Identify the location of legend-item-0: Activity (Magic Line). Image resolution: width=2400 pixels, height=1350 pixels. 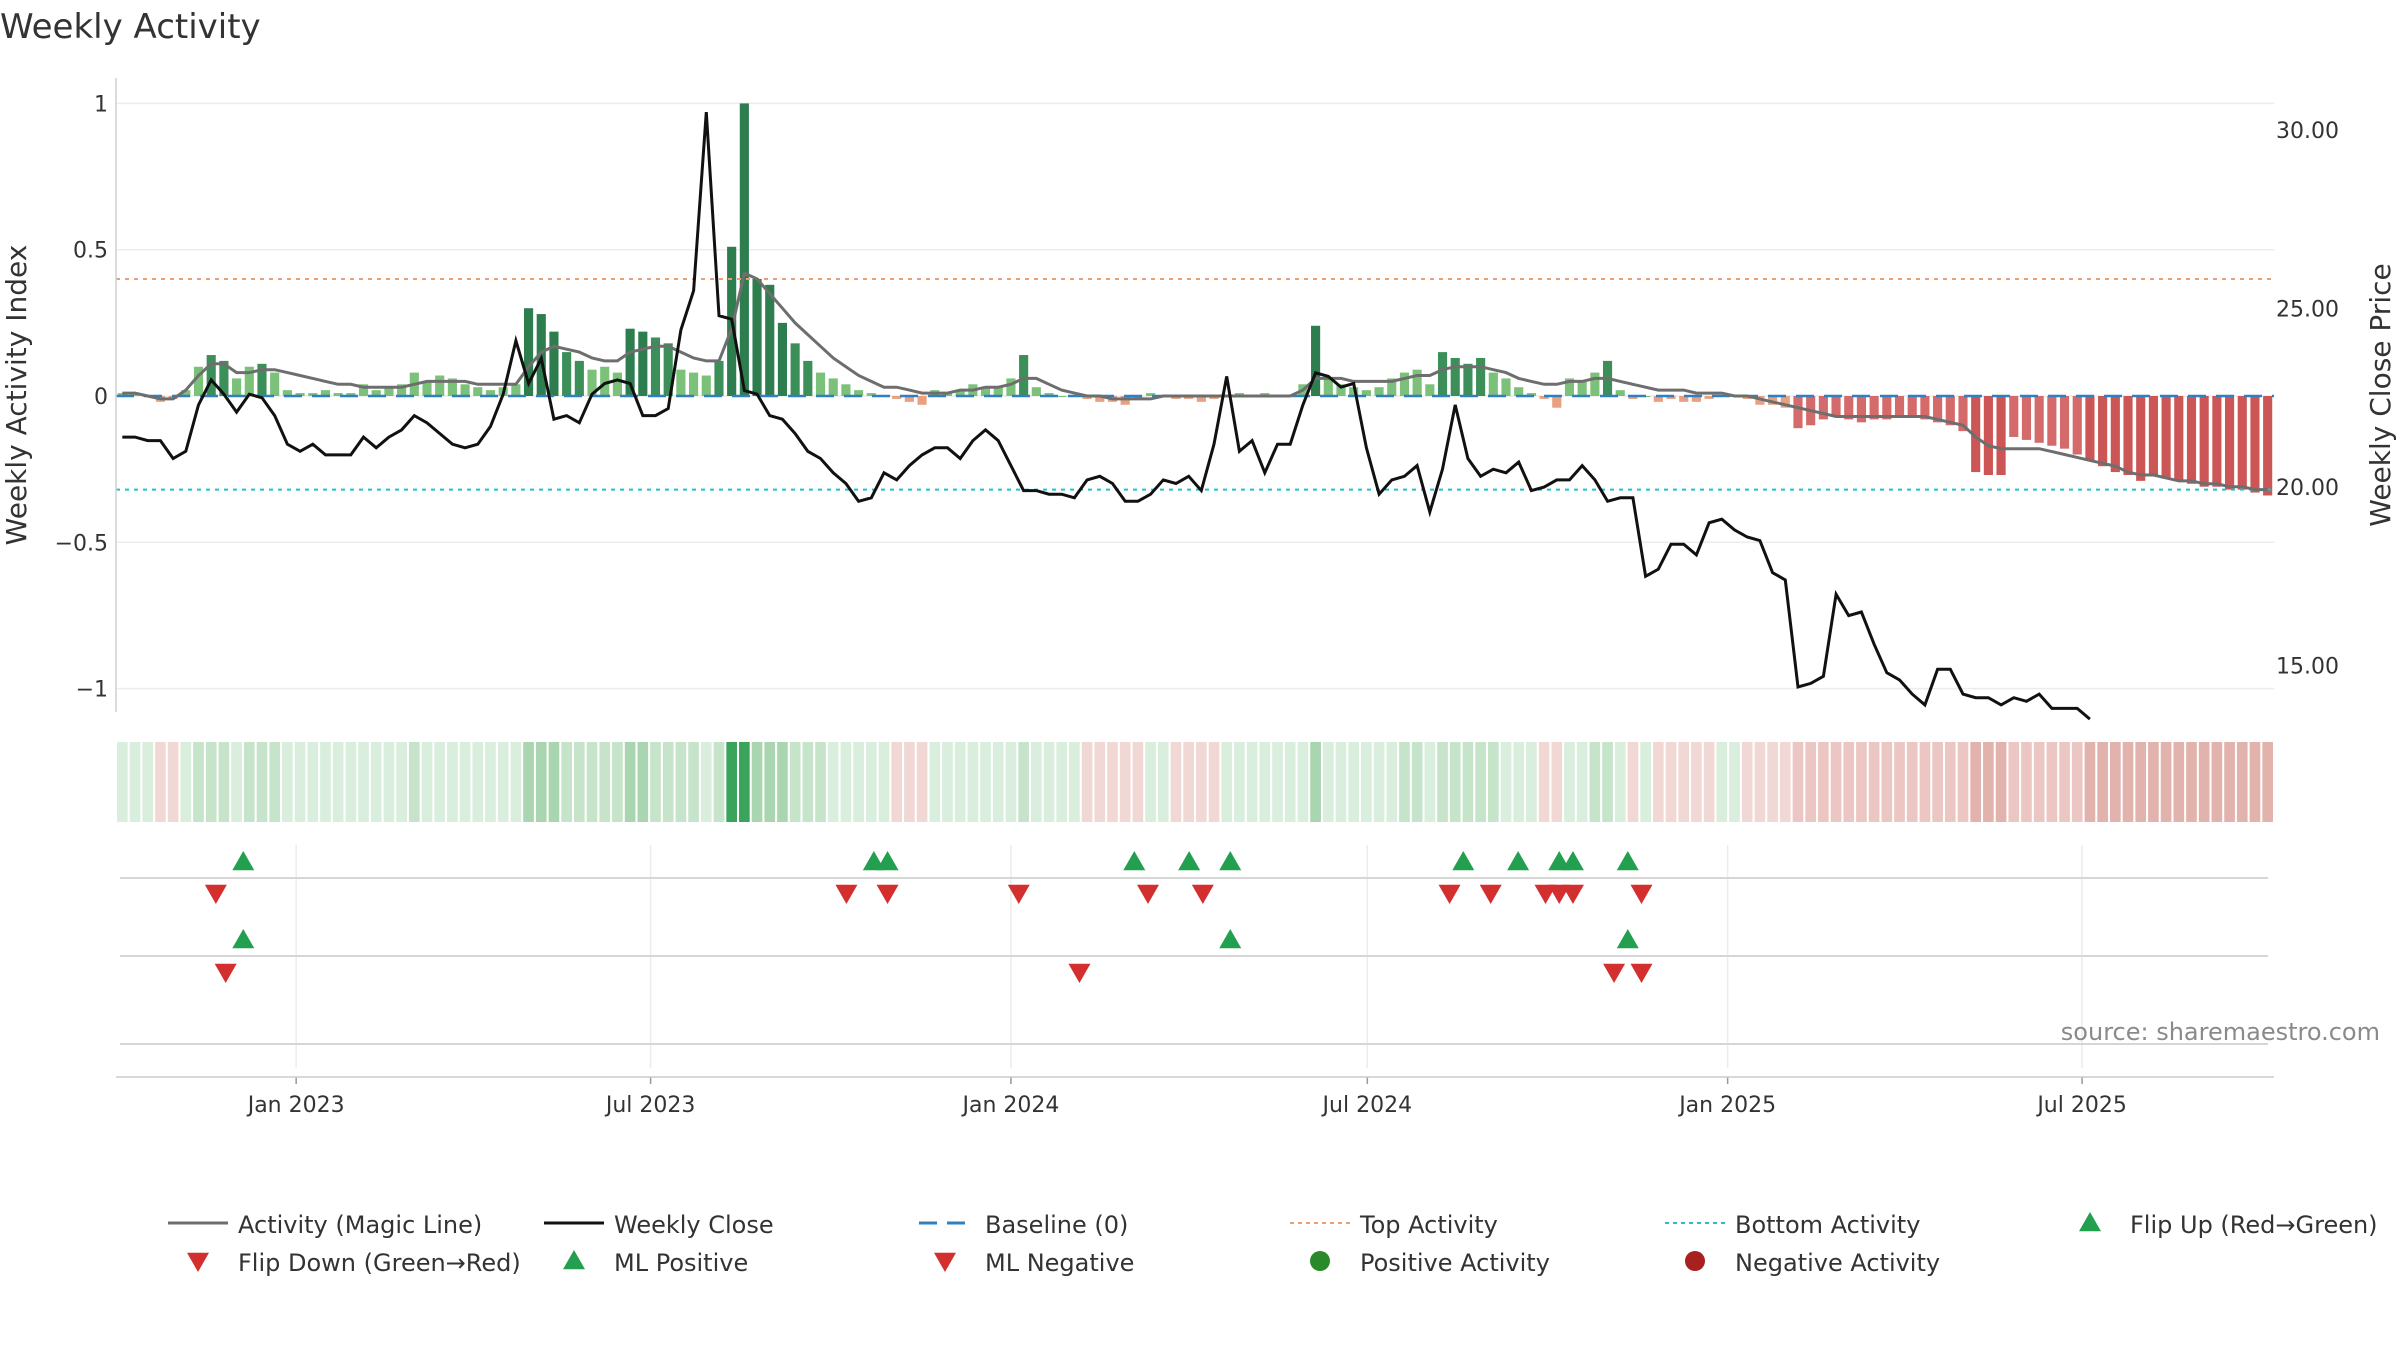
(325, 1225).